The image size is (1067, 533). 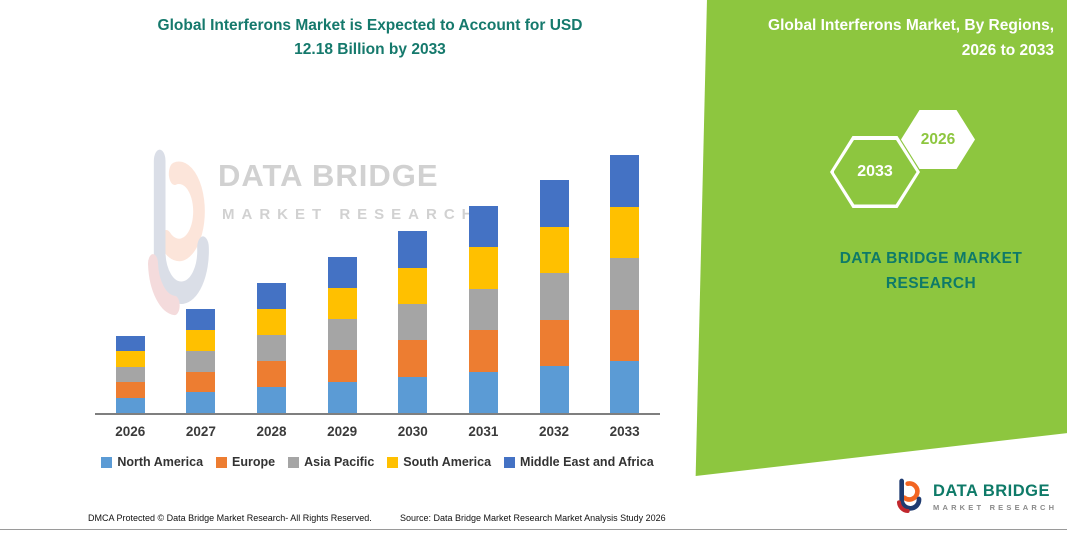 I want to click on brand-name: DATA BRIDGE, so click(x=992, y=491).